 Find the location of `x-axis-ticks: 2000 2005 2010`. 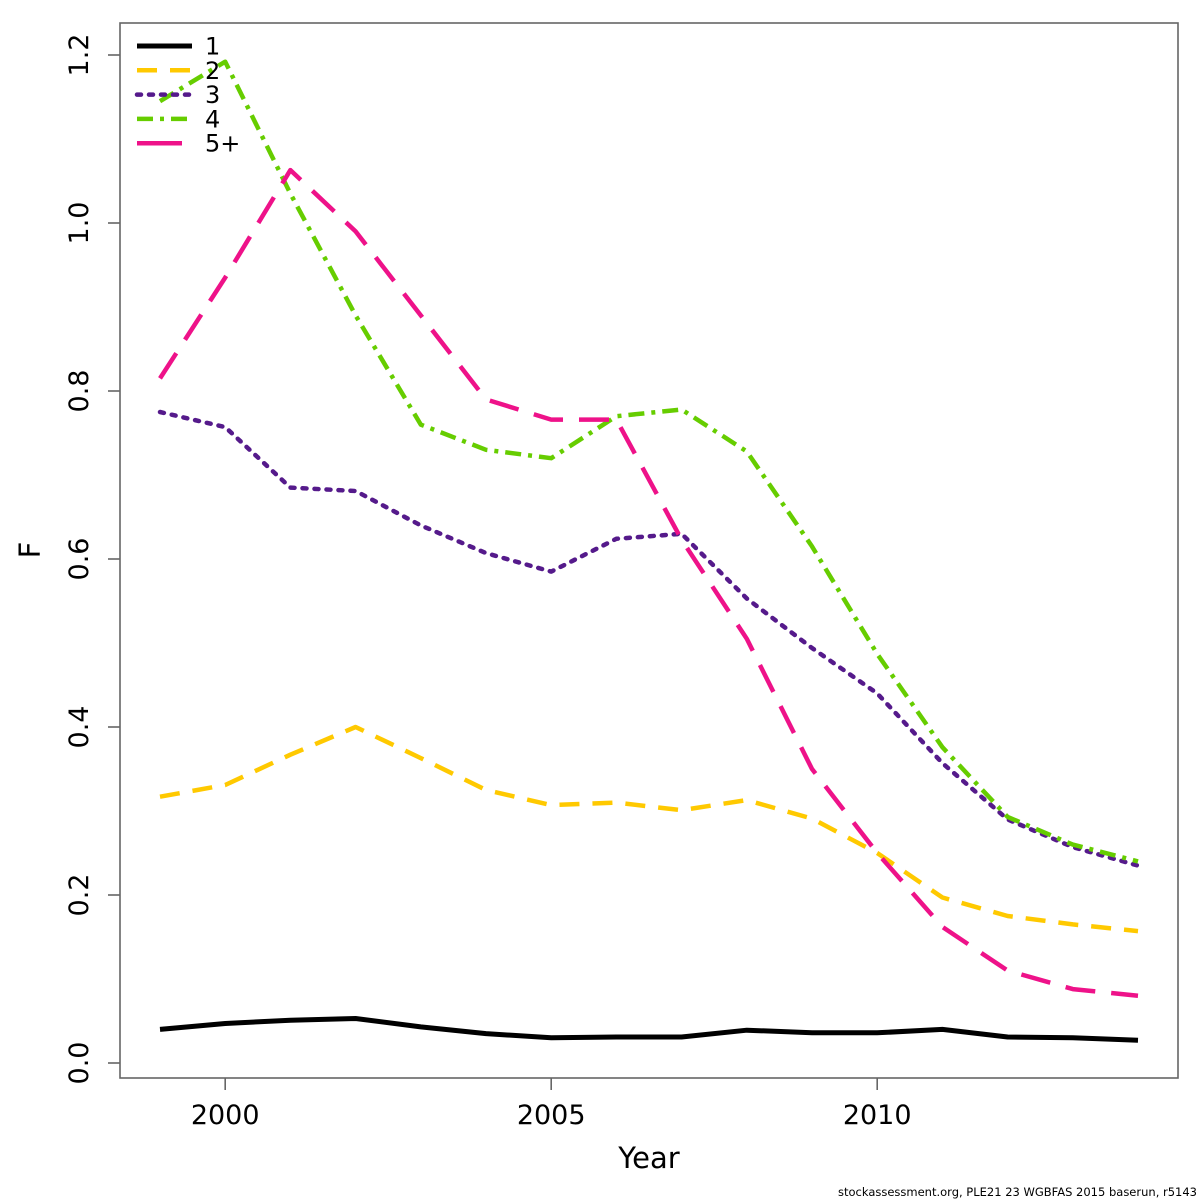

x-axis-ticks: 2000 2005 2010 is located at coordinates (551, 1104).